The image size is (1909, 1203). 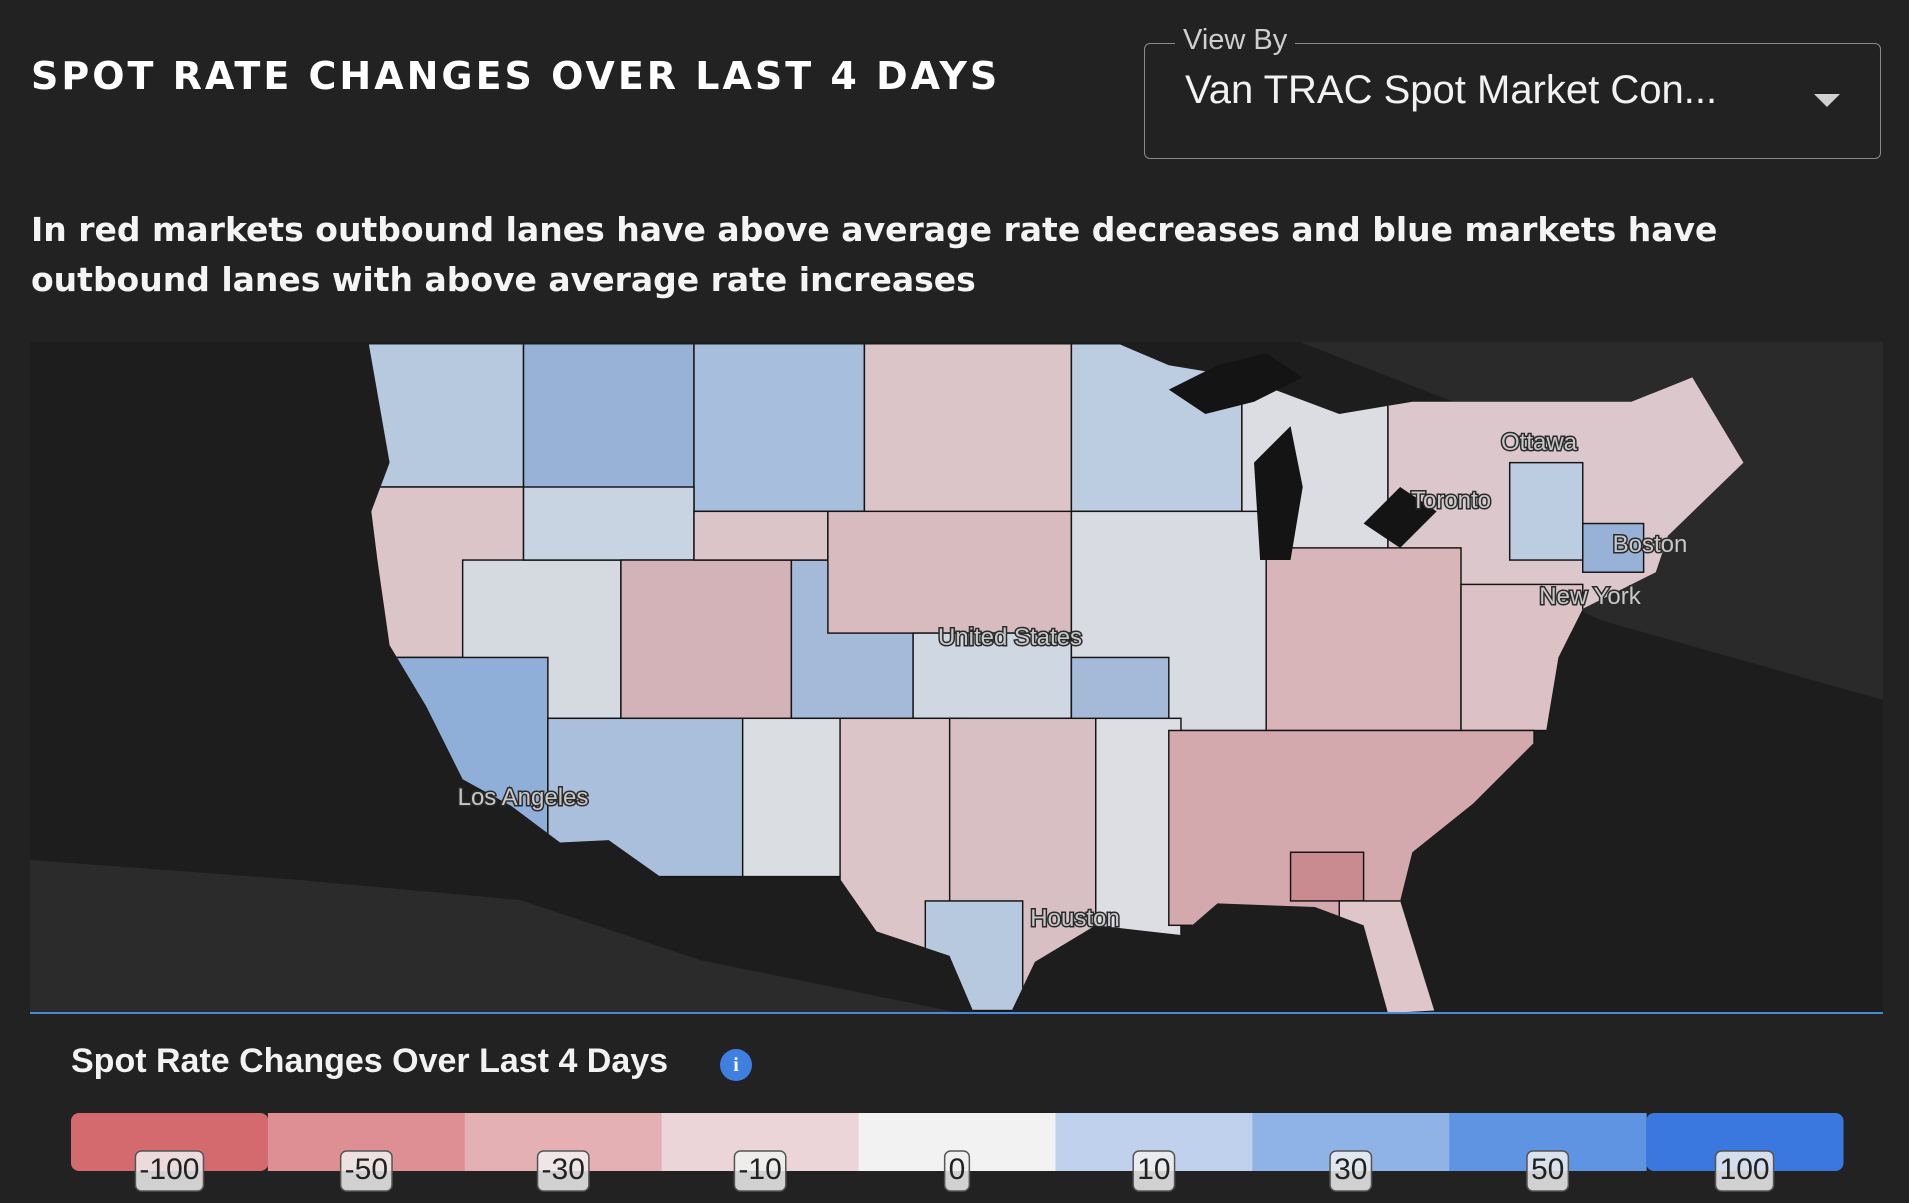 What do you see at coordinates (1827, 100) in the screenshot?
I see `dropdown-arrow` at bounding box center [1827, 100].